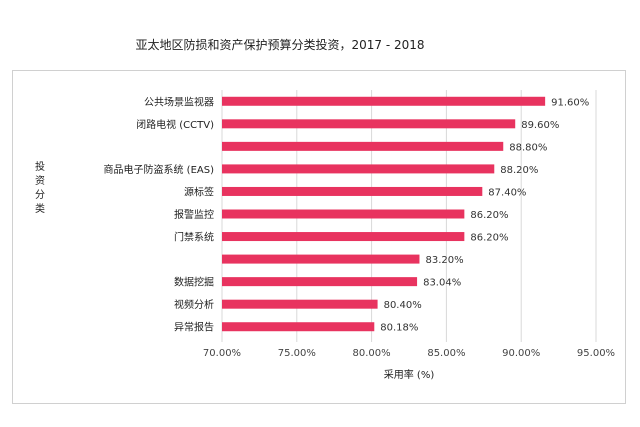 Image resolution: width=640 pixels, height=427 pixels. Describe the element at coordinates (519, 170) in the screenshot. I see `data-label: 88.20%` at that location.